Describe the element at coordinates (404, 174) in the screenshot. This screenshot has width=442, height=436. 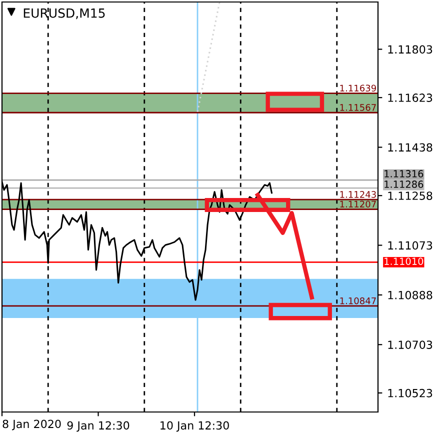
I see `ref-line-label: 1.11316` at that location.